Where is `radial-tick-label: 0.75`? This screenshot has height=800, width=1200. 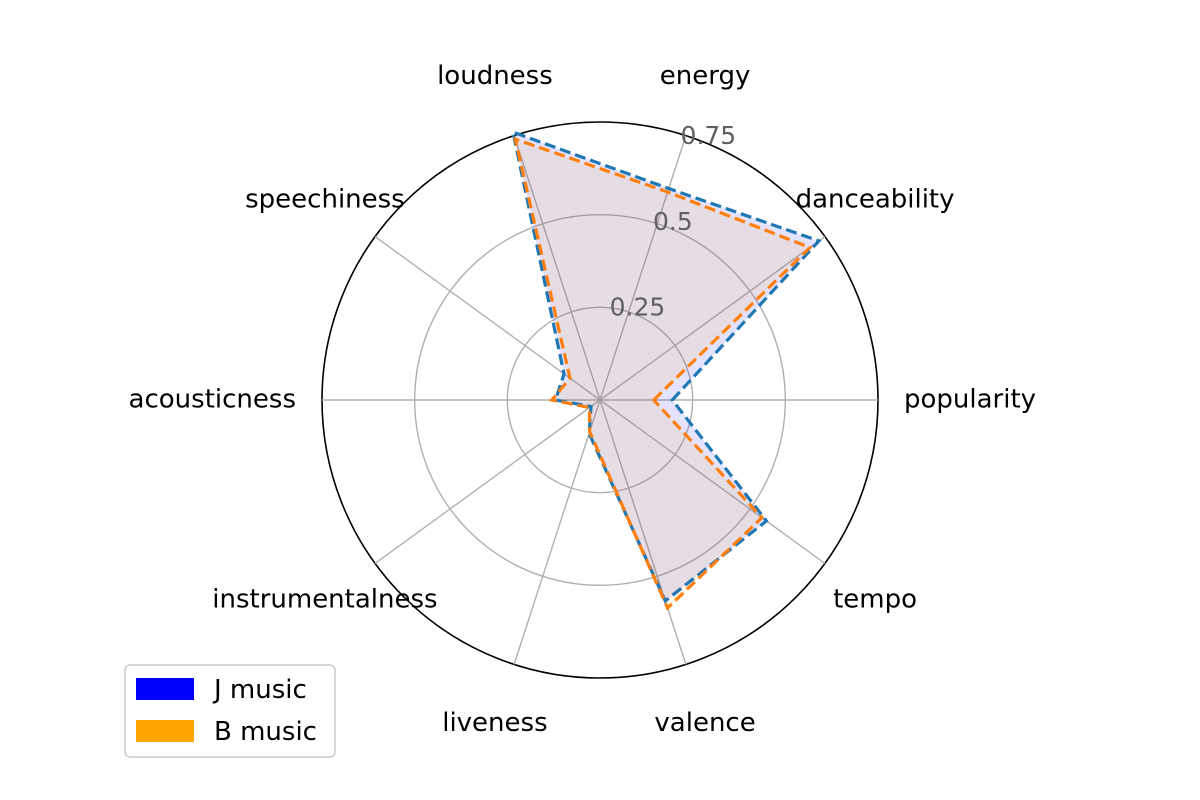
radial-tick-label: 0.75 is located at coordinates (709, 135).